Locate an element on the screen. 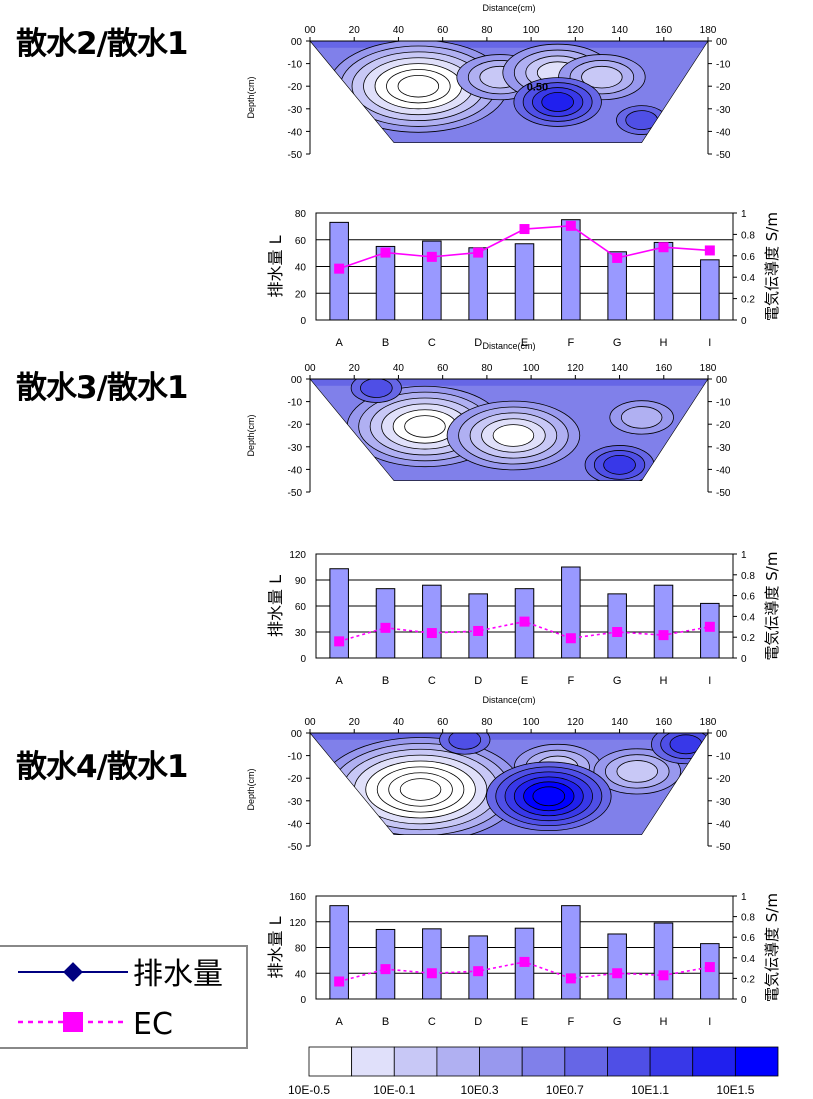 The width and height of the screenshot is (813, 1099). colorbar-tick-label: 10E1.1 is located at coordinates (650, 1090).